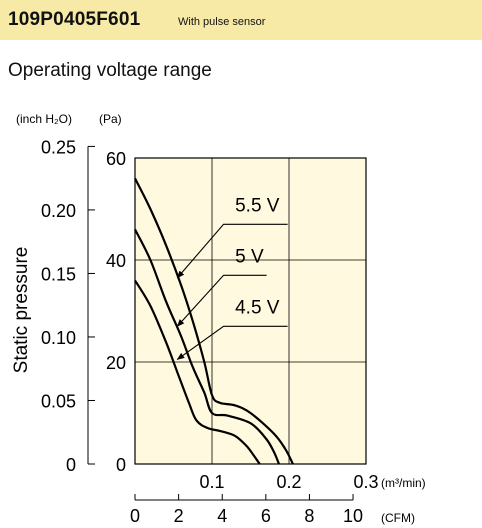 This screenshot has width=482, height=528. What do you see at coordinates (232, 342) in the screenshot?
I see `annotation-leader-4-5-v` at bounding box center [232, 342].